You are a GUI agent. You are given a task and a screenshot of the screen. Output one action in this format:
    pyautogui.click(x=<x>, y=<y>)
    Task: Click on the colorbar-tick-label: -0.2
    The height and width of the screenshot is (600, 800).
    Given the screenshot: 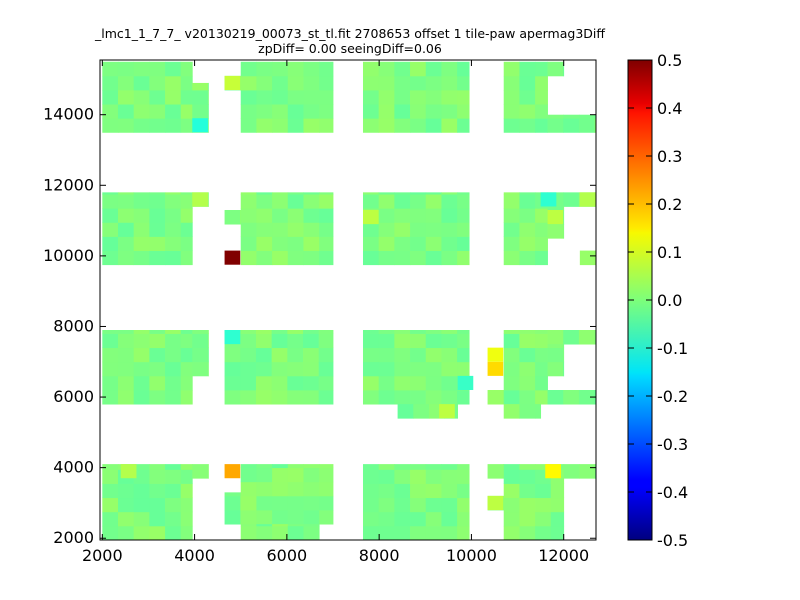 What is the action you would take?
    pyautogui.click(x=672, y=396)
    